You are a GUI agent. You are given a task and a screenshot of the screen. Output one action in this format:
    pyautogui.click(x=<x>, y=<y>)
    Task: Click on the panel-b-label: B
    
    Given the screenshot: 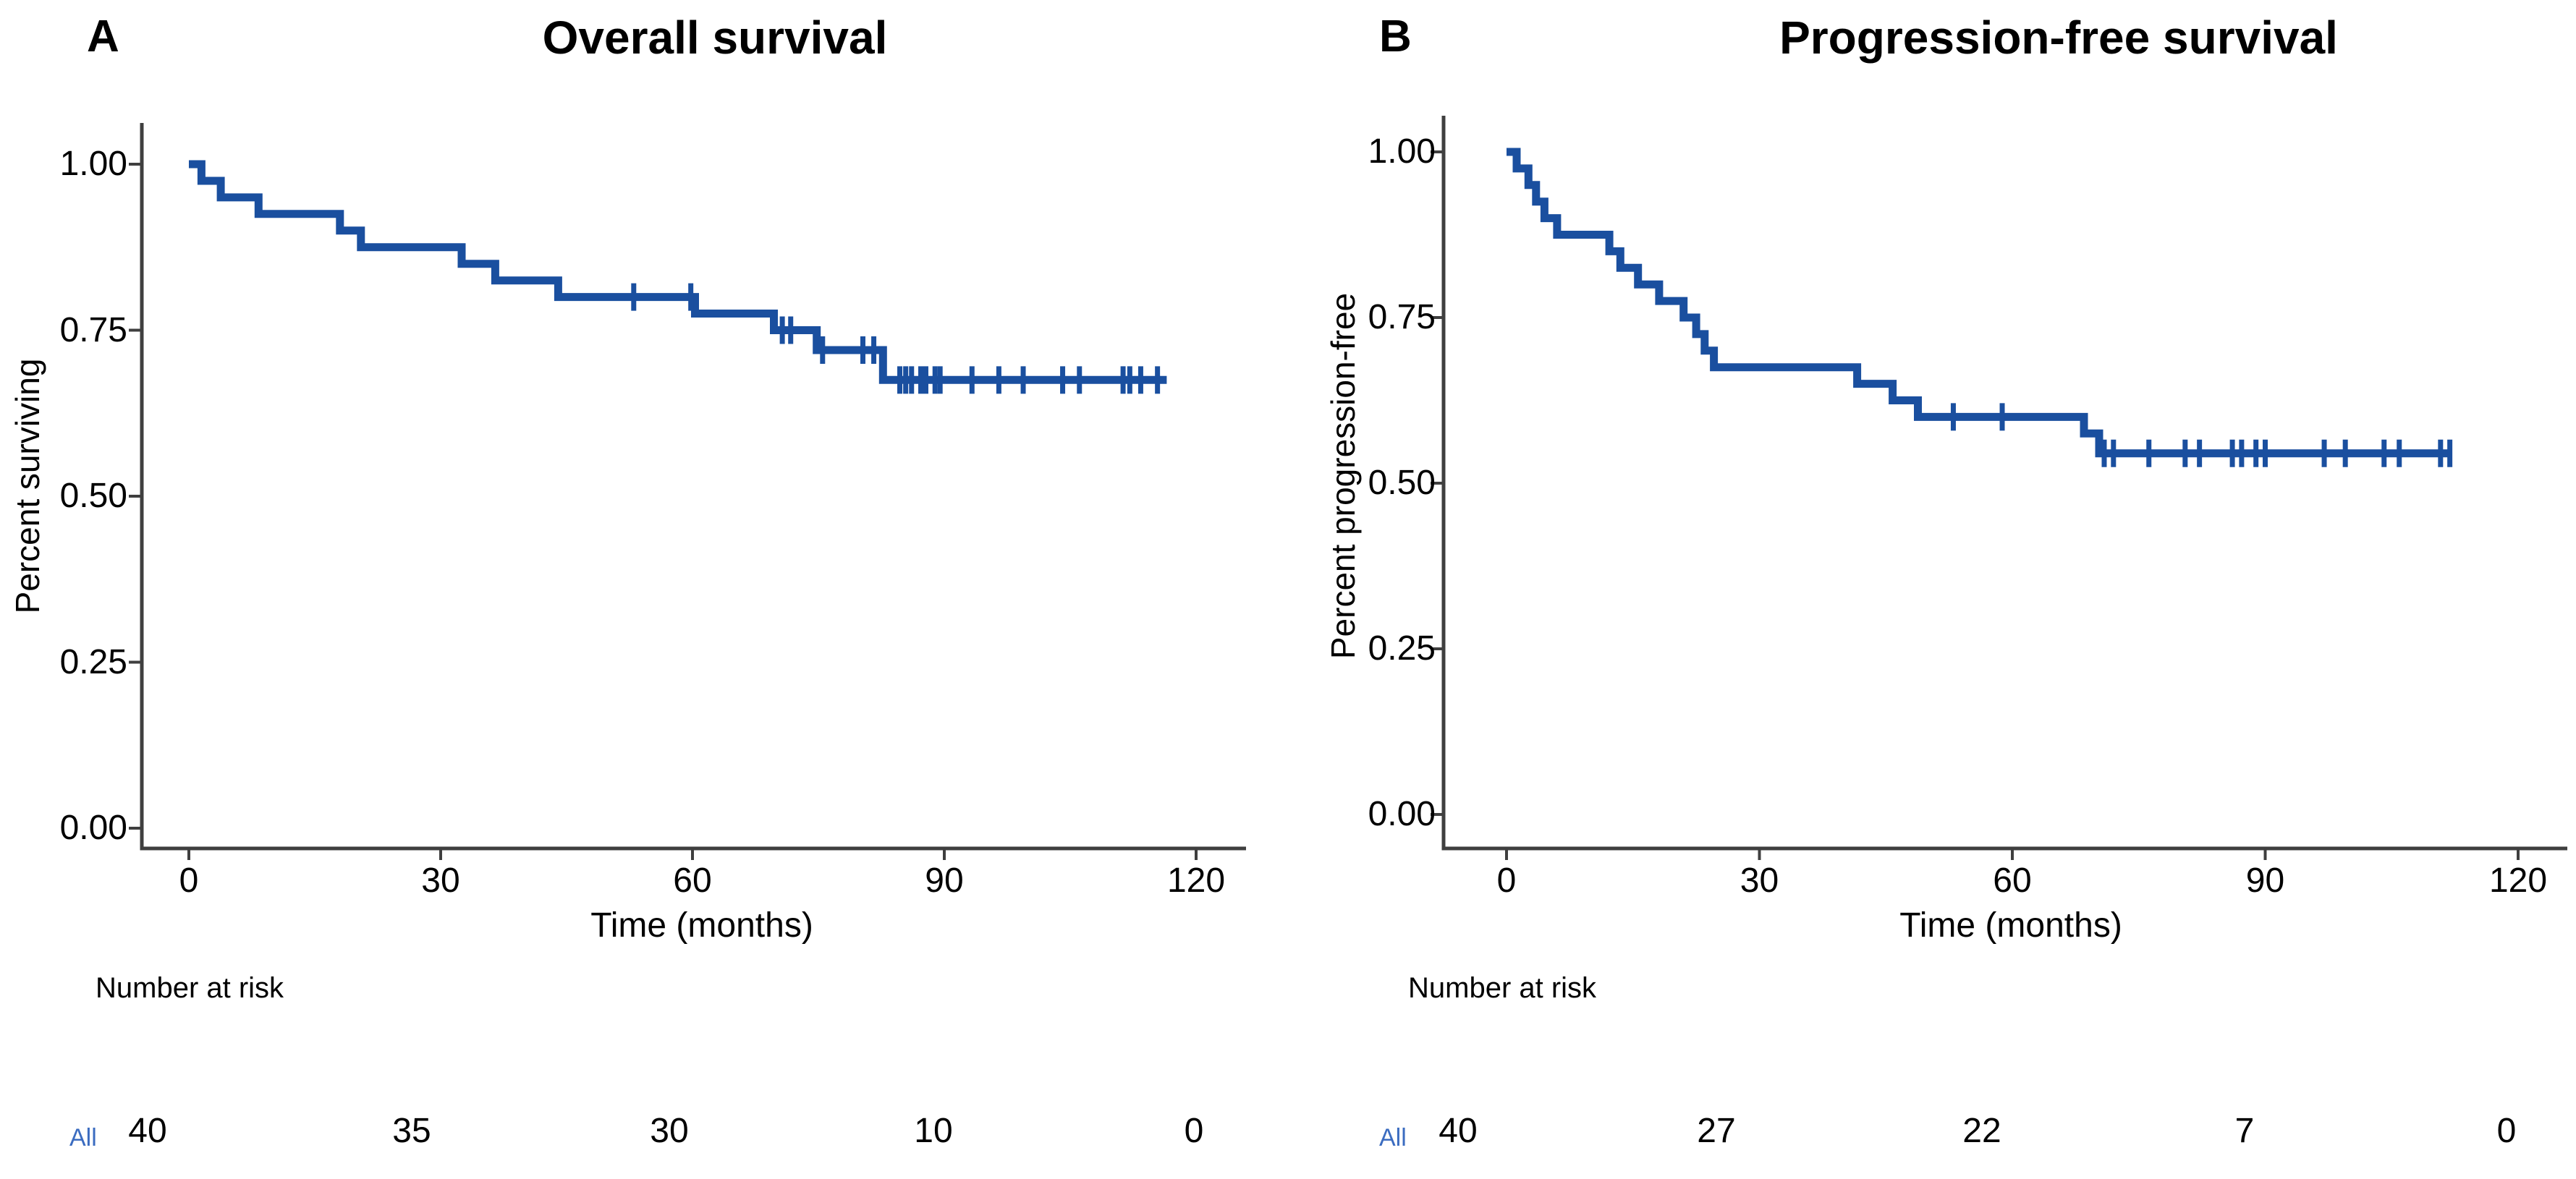 What is the action you would take?
    pyautogui.click(x=1395, y=36)
    